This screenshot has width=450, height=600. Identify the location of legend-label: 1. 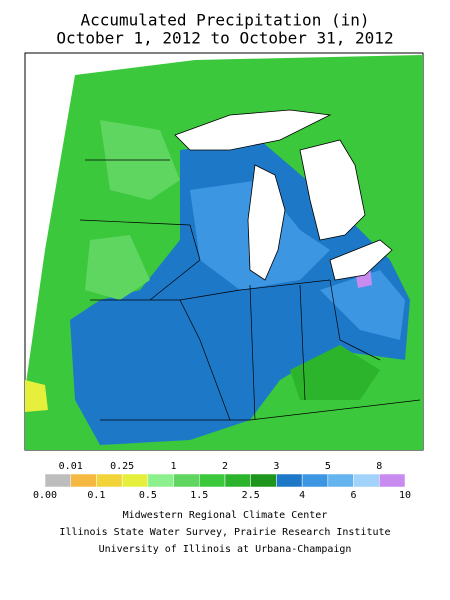
(174, 466).